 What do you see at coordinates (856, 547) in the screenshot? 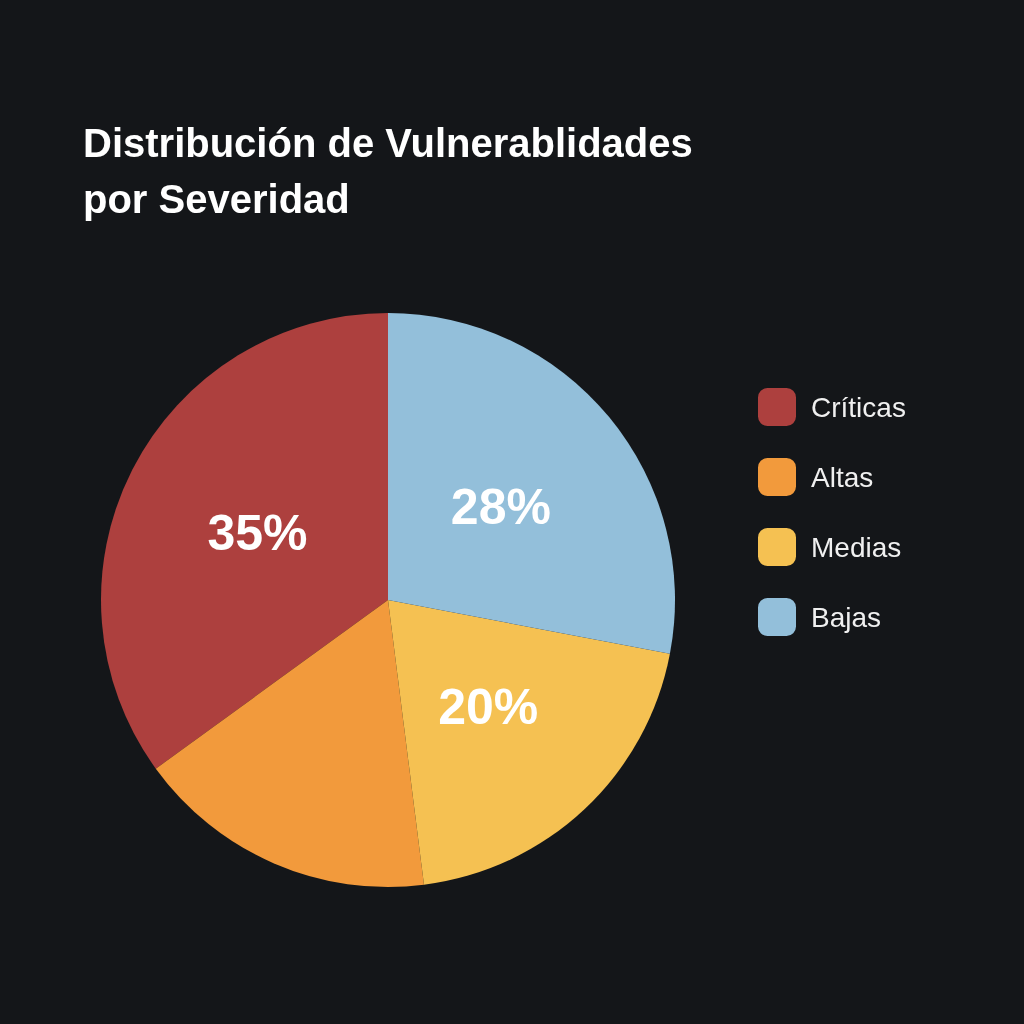
I see `legend-label: Medias` at bounding box center [856, 547].